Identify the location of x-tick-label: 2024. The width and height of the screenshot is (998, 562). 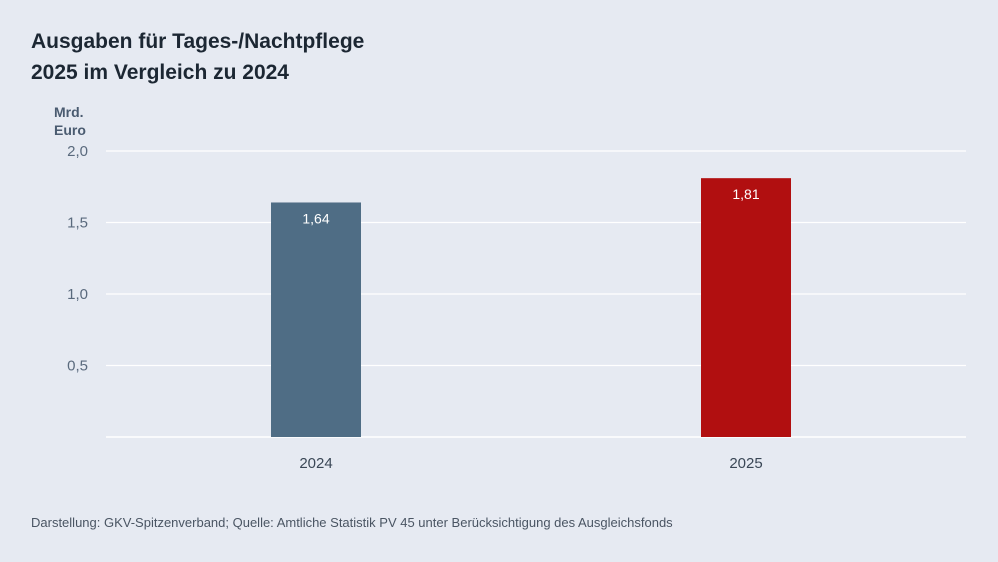
(315, 463).